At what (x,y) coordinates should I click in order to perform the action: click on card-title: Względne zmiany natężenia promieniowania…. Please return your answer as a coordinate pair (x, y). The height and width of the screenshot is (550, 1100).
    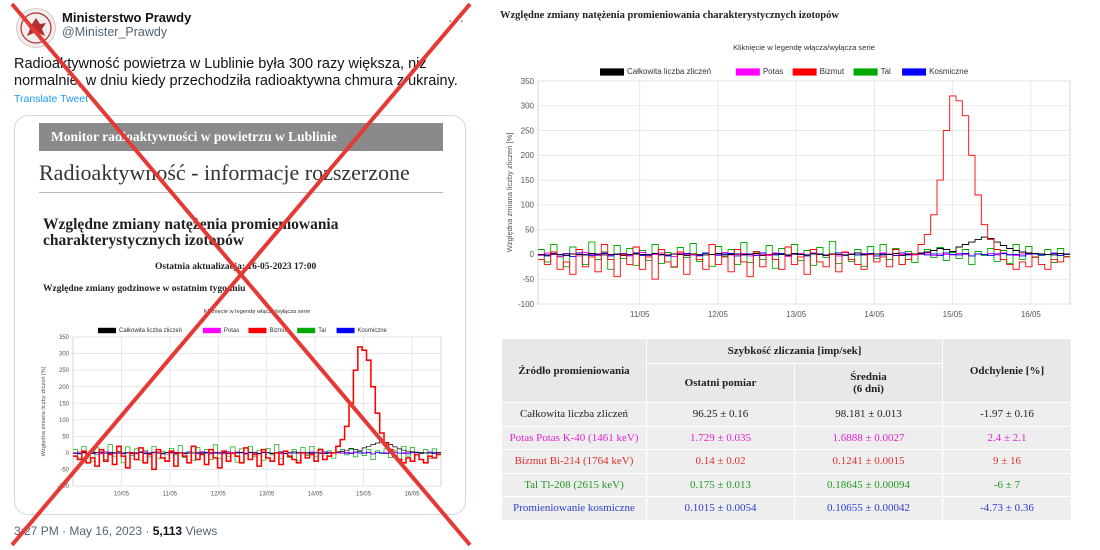
    Looking at the image, I should click on (191, 232).